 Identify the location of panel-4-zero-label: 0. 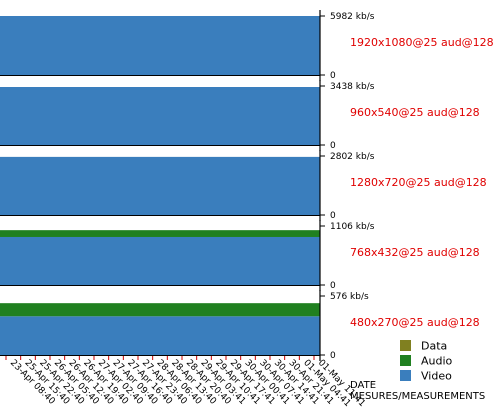
(333, 286).